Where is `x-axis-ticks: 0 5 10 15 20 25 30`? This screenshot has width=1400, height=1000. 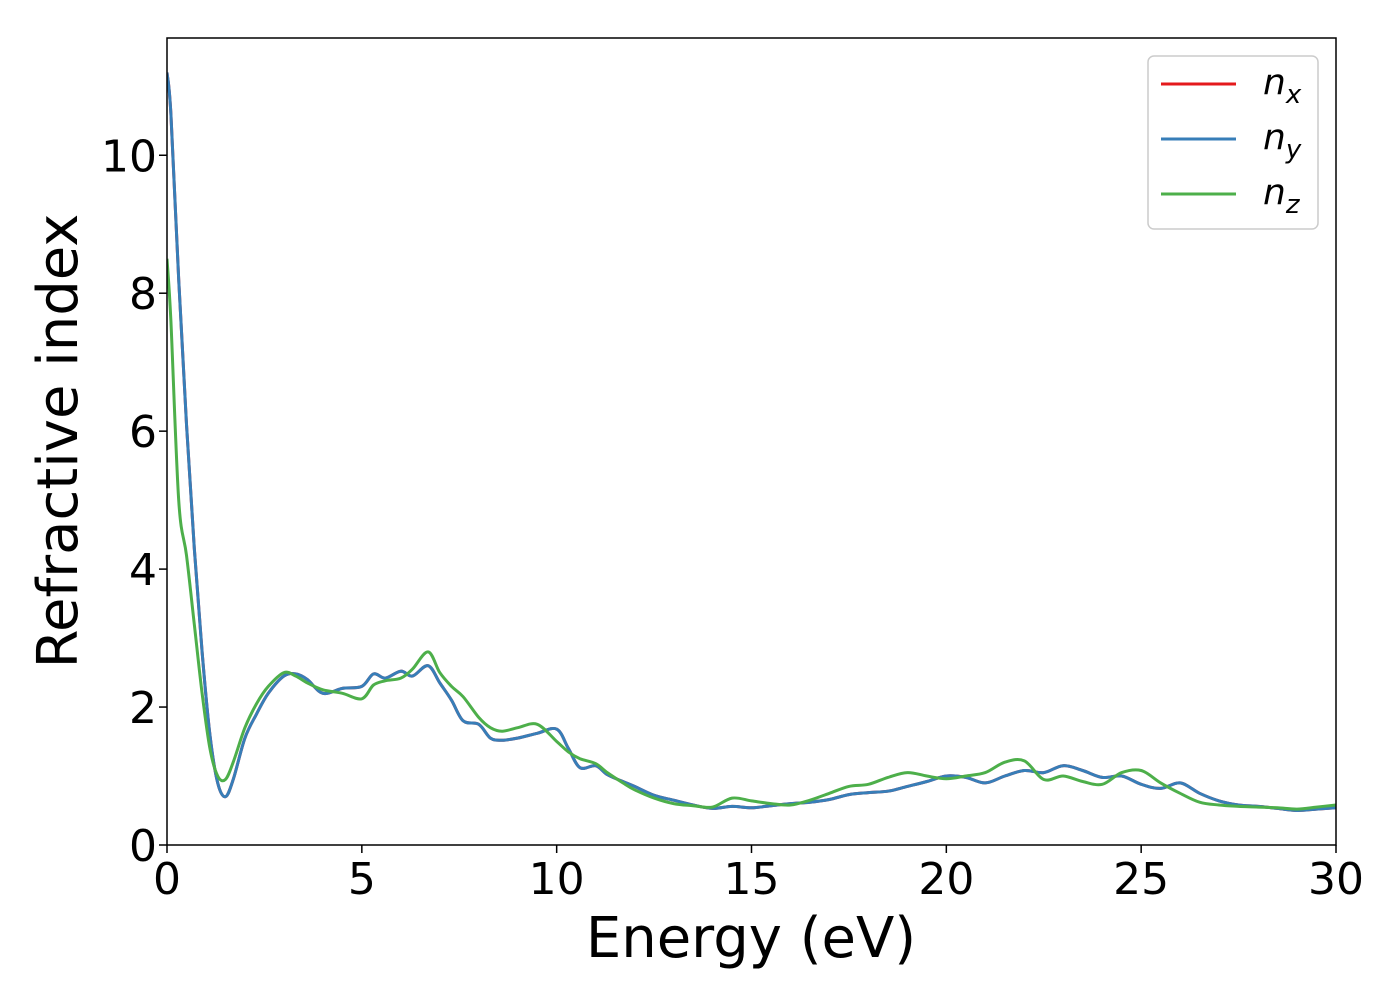
x-axis-ticks: 0 5 10 15 20 25 30 is located at coordinates (758, 875).